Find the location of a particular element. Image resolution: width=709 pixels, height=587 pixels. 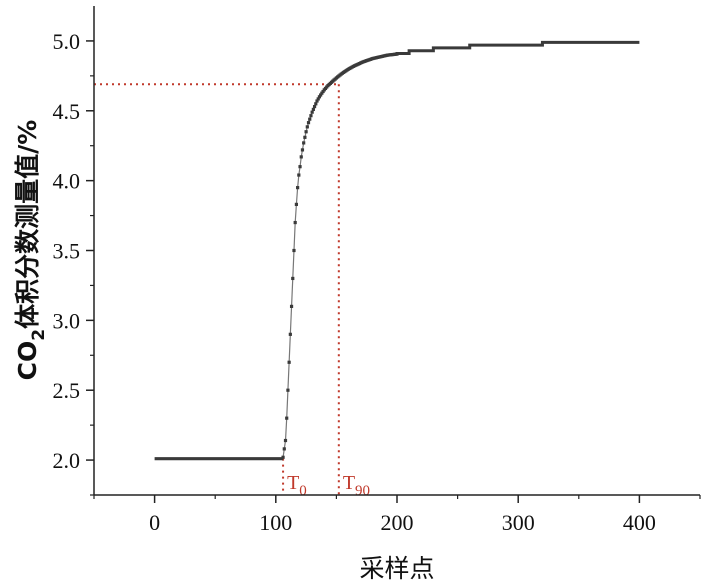

x-axis-title: 采样点 is located at coordinates (396, 568).